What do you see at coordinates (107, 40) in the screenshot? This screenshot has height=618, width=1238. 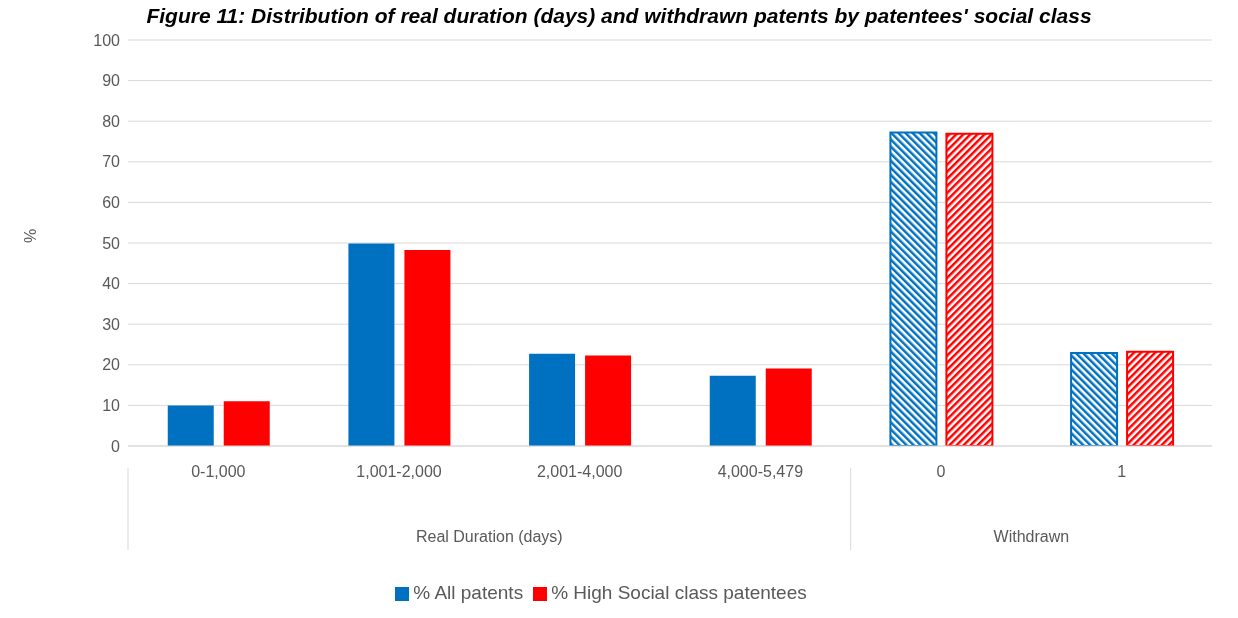 I see `y-tick-label: 100` at bounding box center [107, 40].